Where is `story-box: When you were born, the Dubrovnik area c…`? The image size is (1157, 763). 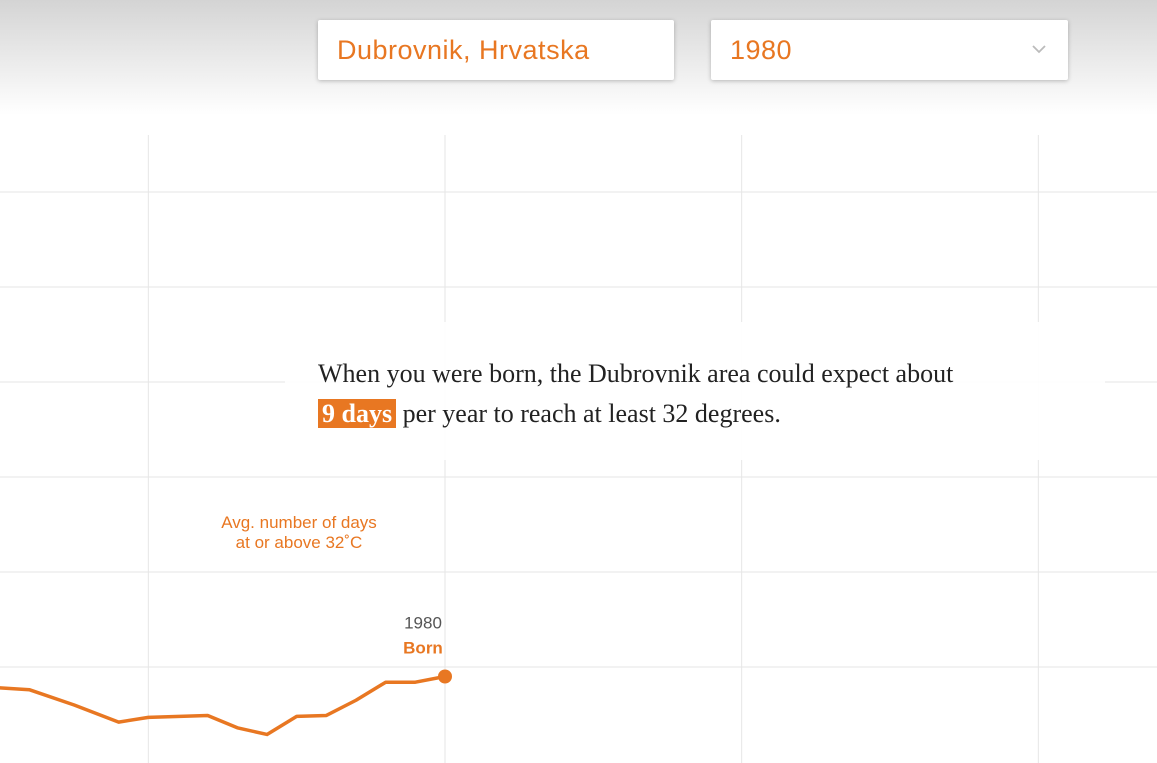
story-box: When you were born, the Dubrovnik area c… is located at coordinates (695, 391).